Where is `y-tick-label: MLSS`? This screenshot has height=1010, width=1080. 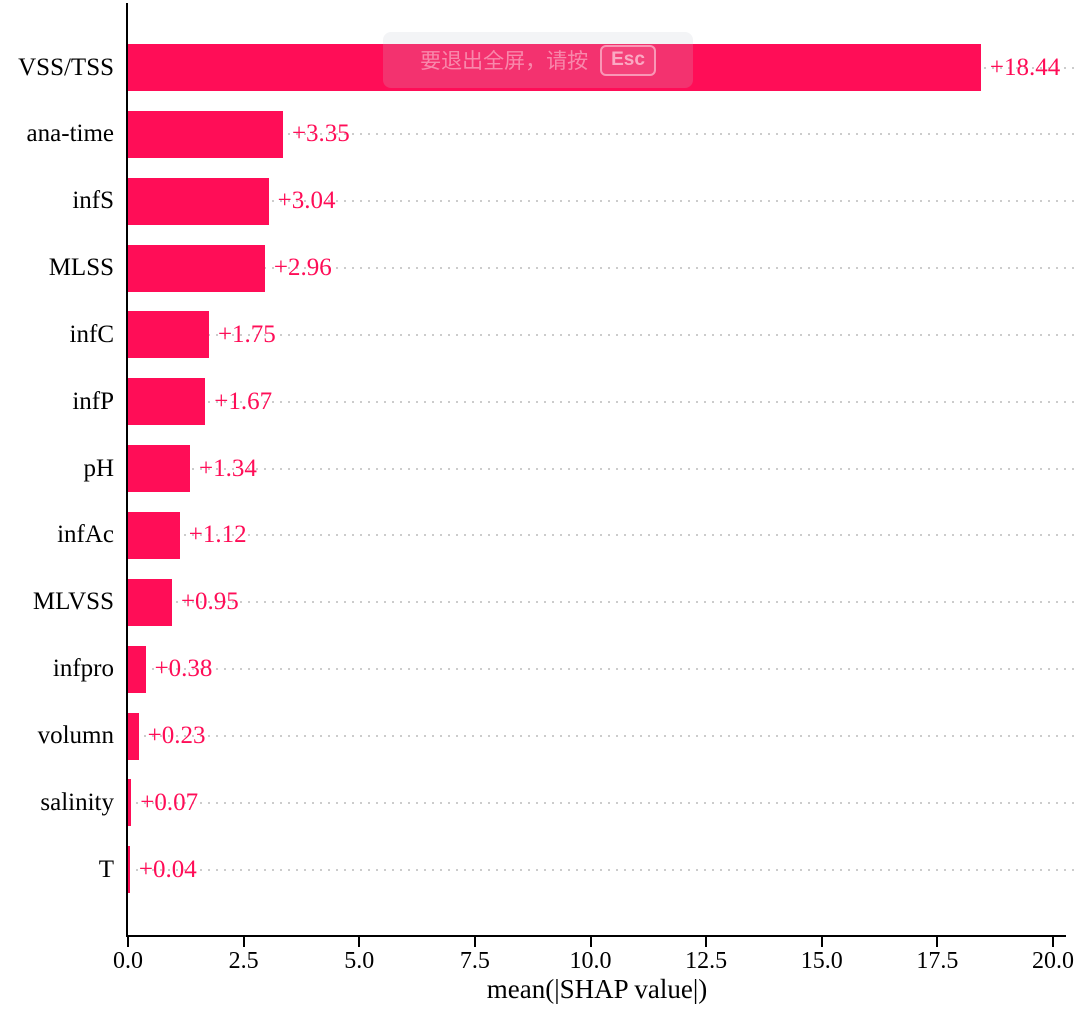 y-tick-label: MLSS is located at coordinates (81, 268).